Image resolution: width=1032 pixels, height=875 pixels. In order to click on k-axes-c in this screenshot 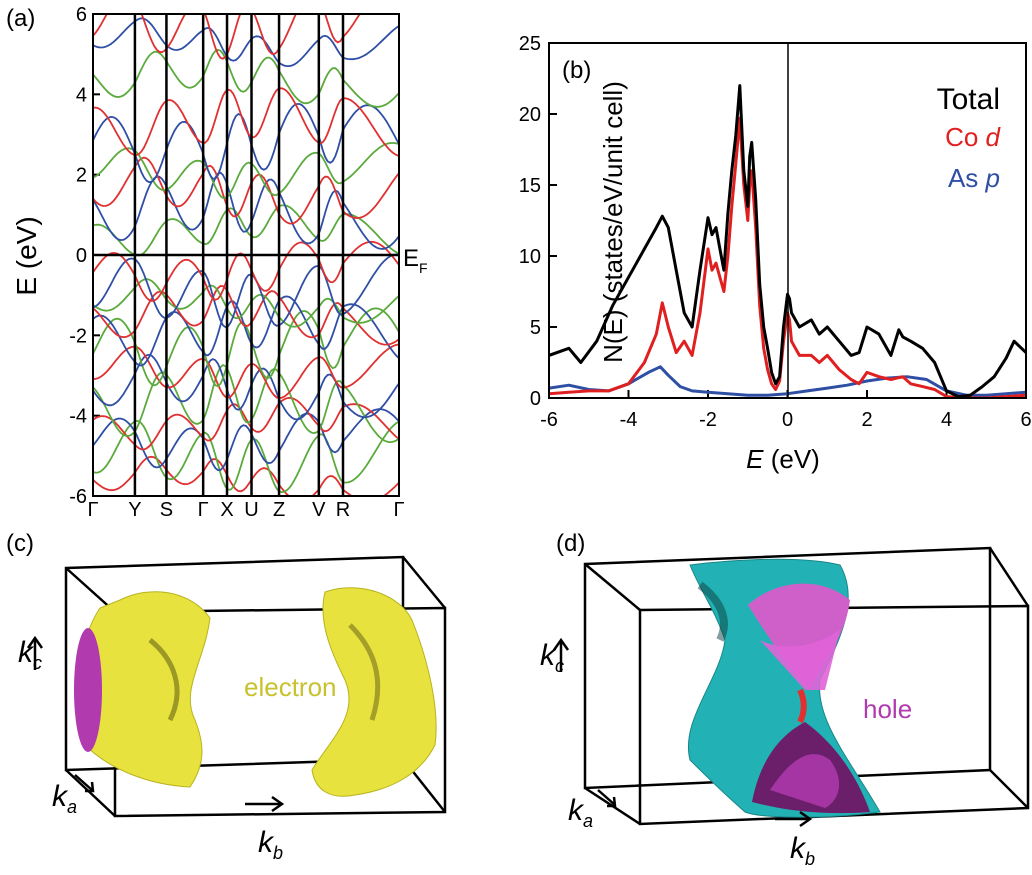, I will do `click(155, 724)`.